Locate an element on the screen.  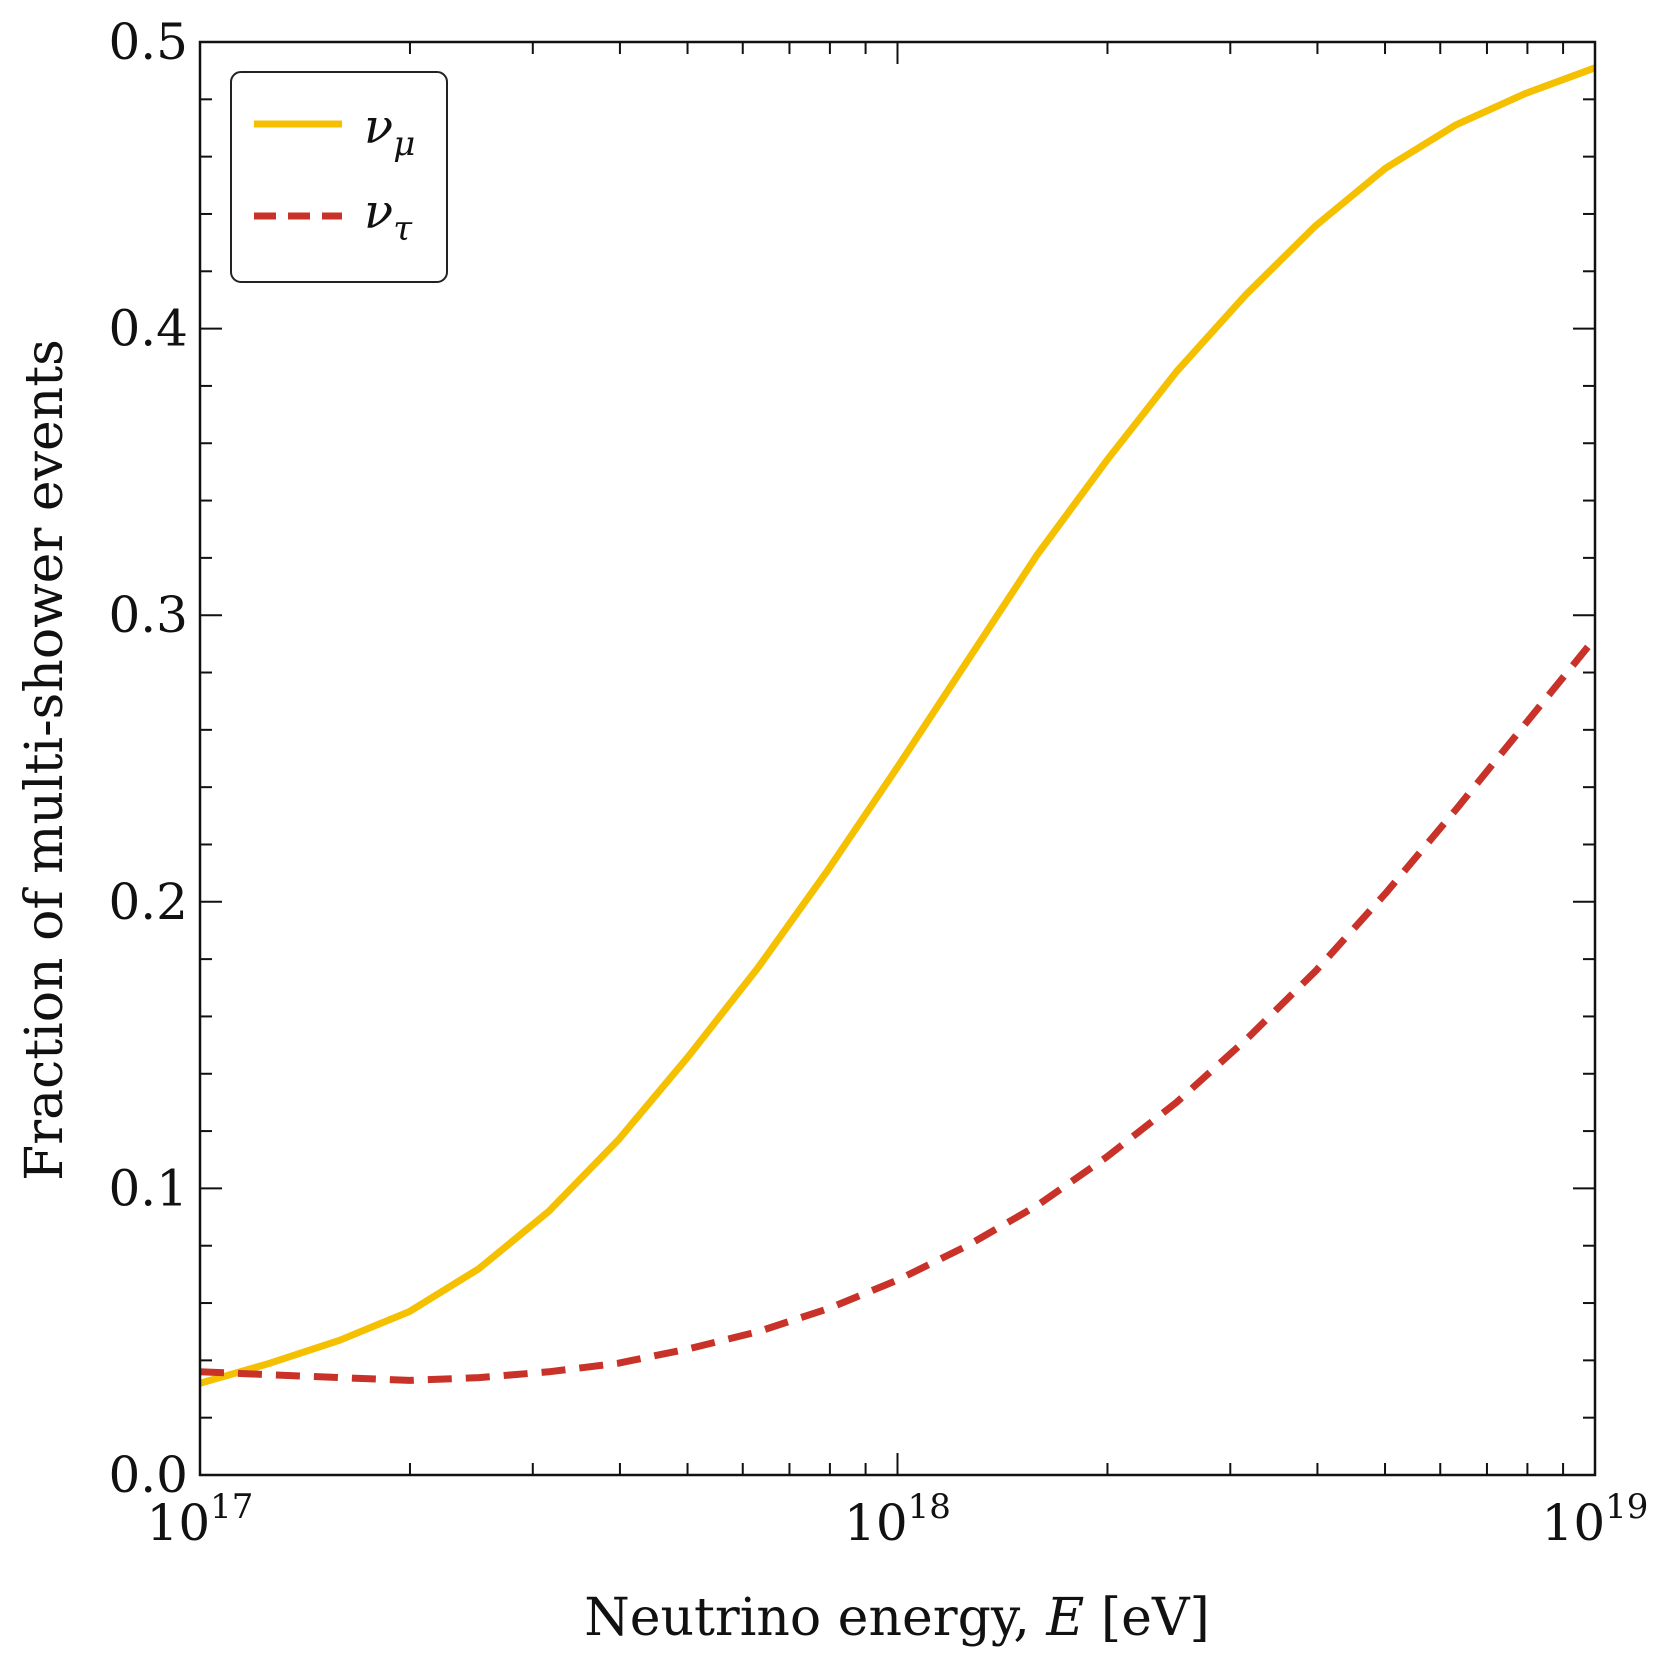
y-axis-title: Fraction of multi-shower events is located at coordinates (45, 760).